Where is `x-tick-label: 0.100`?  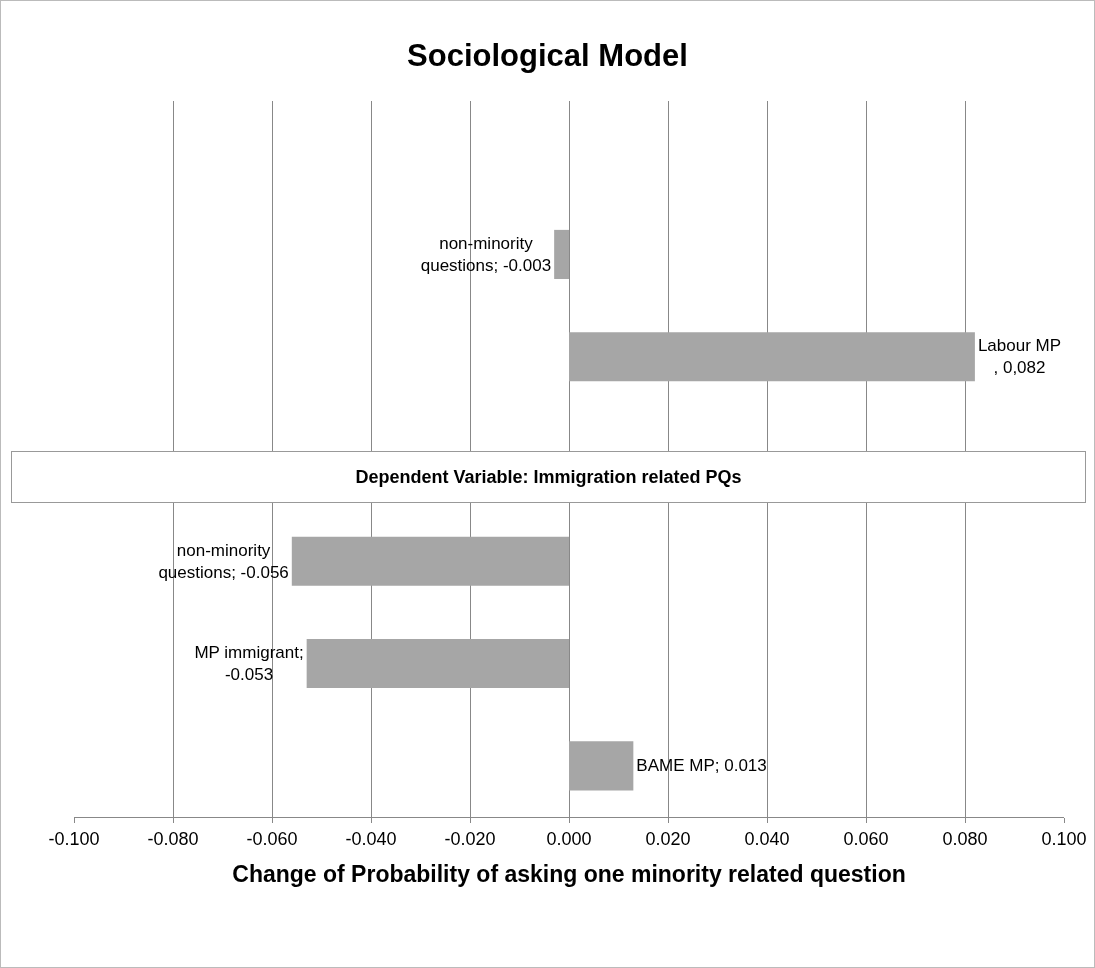
x-tick-label: 0.100 is located at coordinates (1064, 838).